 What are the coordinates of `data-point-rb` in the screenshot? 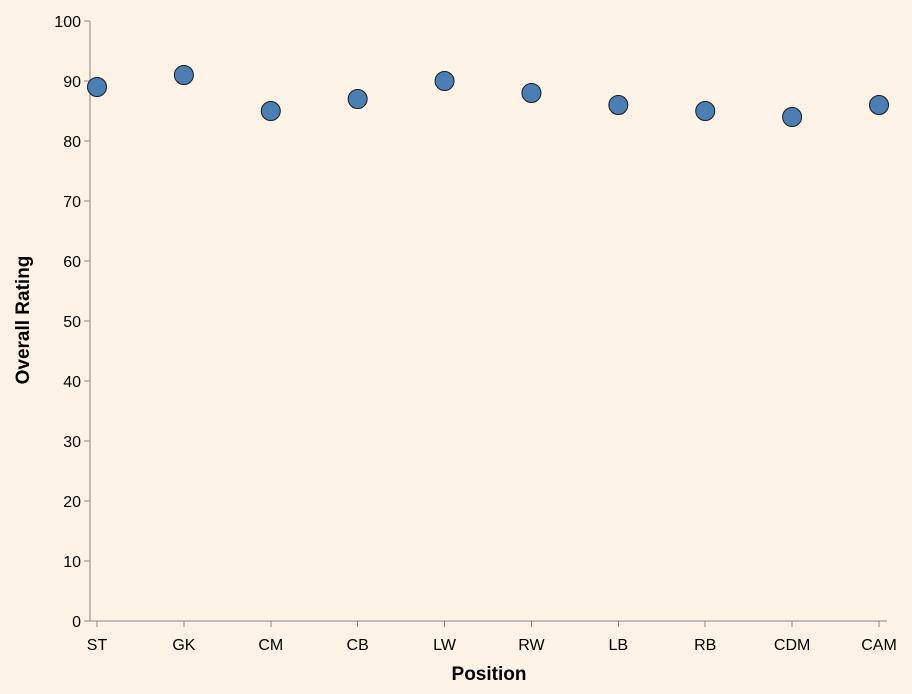 It's located at (705, 111).